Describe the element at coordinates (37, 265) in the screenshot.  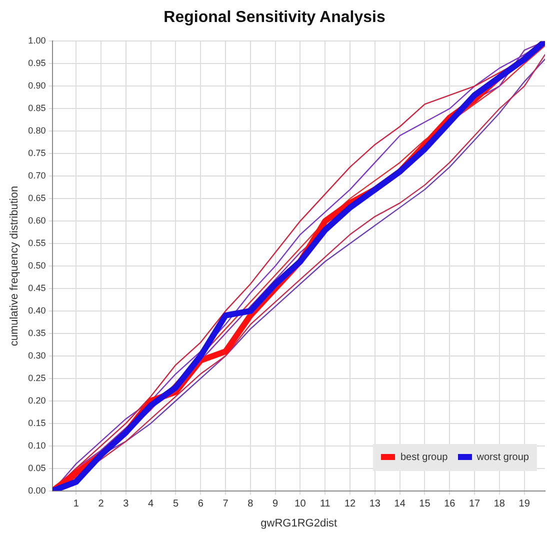
I see `y-tick-label: 0.50` at that location.